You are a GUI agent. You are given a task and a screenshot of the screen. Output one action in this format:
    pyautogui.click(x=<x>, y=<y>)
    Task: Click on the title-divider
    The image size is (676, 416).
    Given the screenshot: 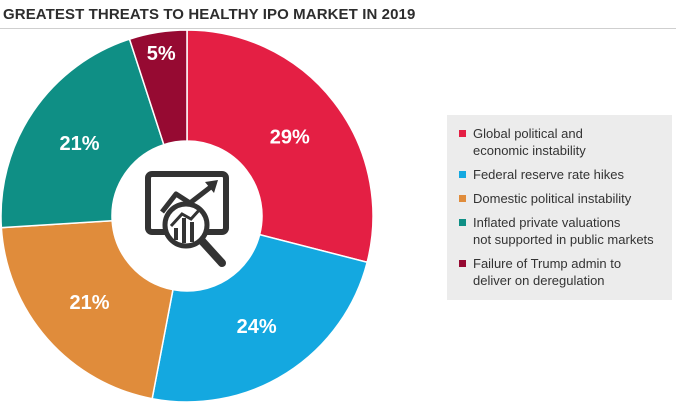 What is the action you would take?
    pyautogui.click(x=338, y=28)
    